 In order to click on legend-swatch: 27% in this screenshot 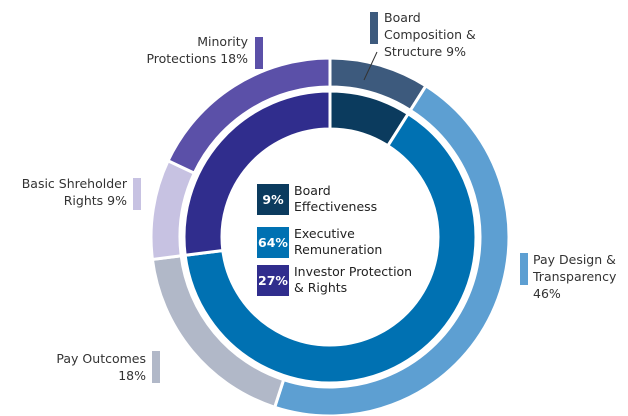, I will do `click(273, 280)`.